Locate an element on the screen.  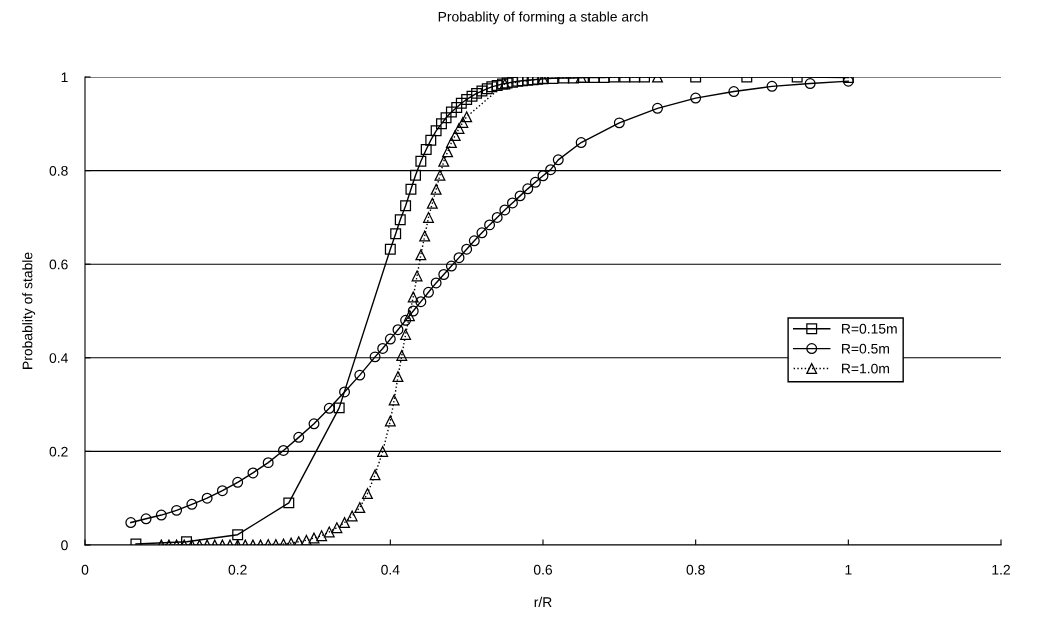
y-tick-label: 0.6 is located at coordinates (58, 264).